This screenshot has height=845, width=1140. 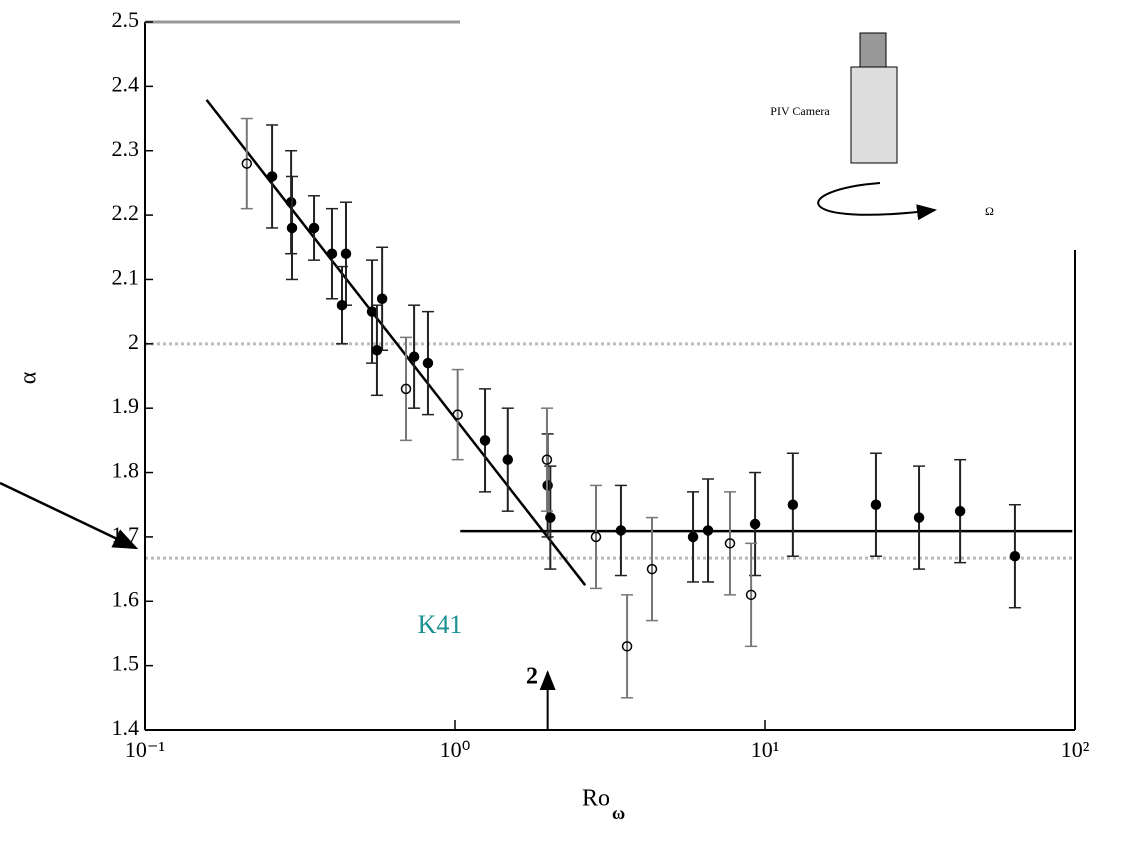 I want to click on camera-diagram, so click(x=877, y=126).